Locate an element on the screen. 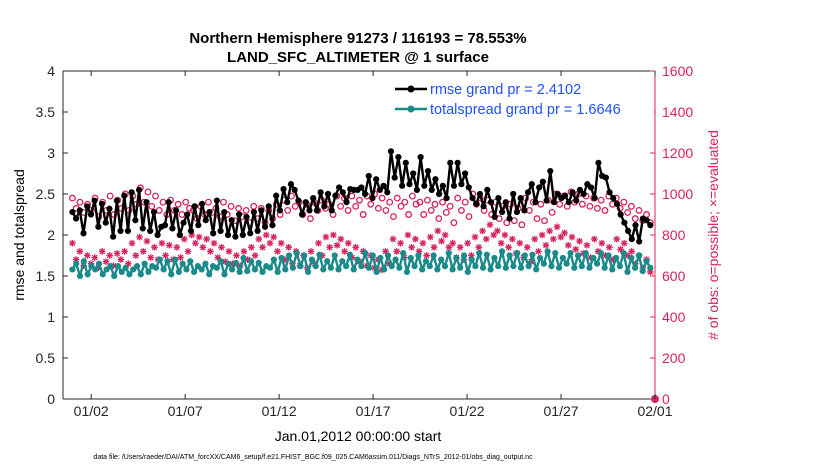 This screenshot has height=470, width=830. left-axis-ticks: 0 0.5 1 1.5 2 2.5 3 3.5 4 is located at coordinates (52, 235).